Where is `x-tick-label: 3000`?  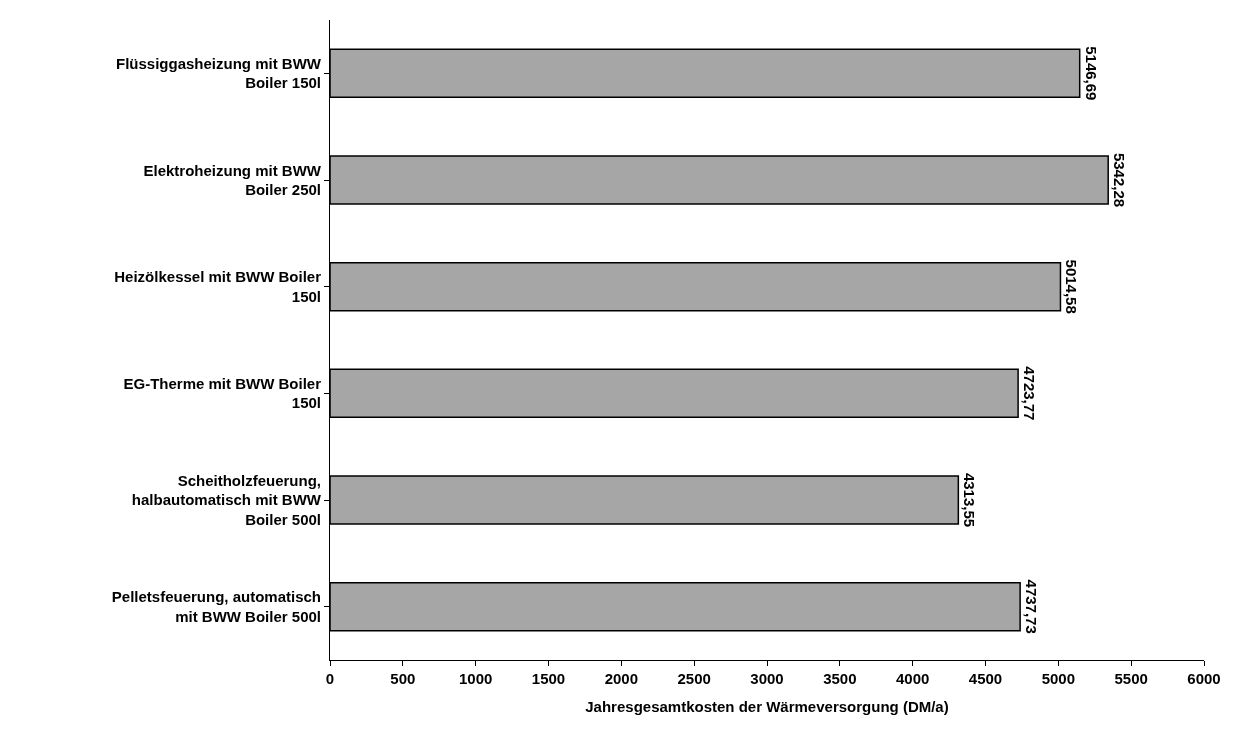 x-tick-label: 3000 is located at coordinates (767, 678).